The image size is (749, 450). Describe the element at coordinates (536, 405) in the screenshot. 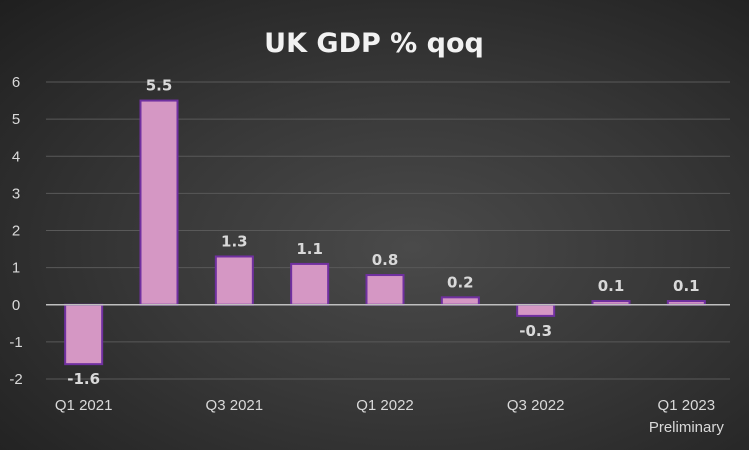

I see `x-tick-label: Q3 2022` at that location.